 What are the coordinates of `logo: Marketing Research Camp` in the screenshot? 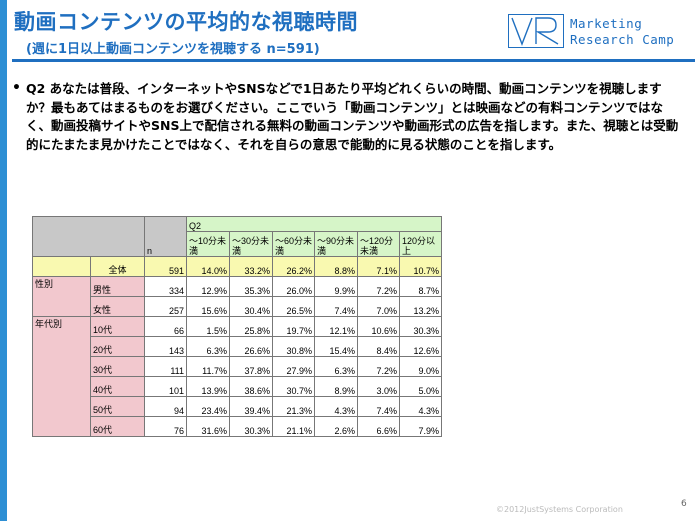 It's located at (598, 34).